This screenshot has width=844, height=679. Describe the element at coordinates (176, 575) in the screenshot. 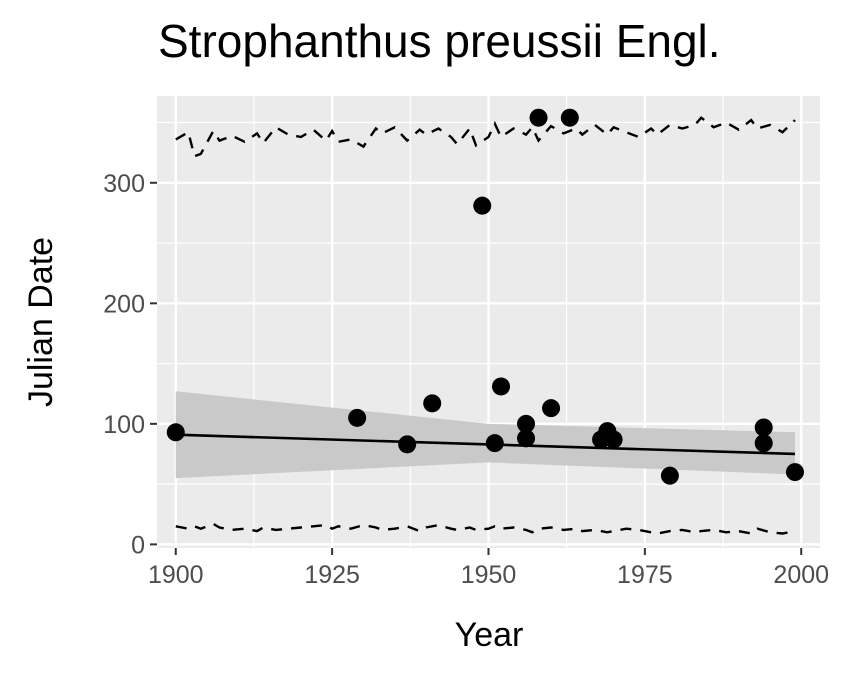

I see `x-tick-label: 1900` at that location.